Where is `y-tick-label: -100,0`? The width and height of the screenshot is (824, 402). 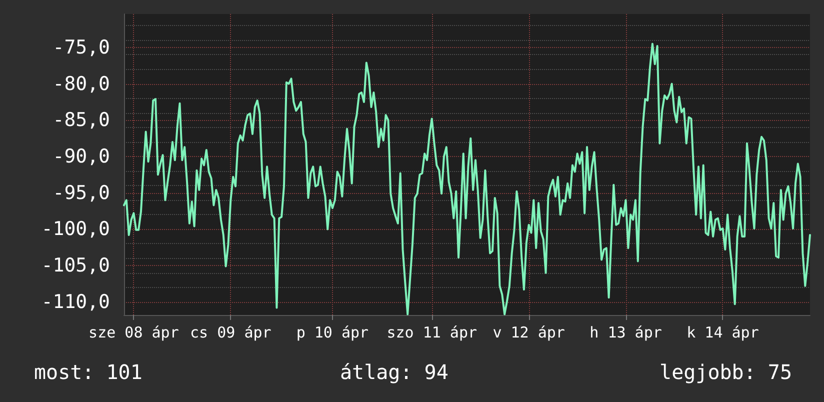
y-tick-label: -100,0 is located at coordinates (75, 229).